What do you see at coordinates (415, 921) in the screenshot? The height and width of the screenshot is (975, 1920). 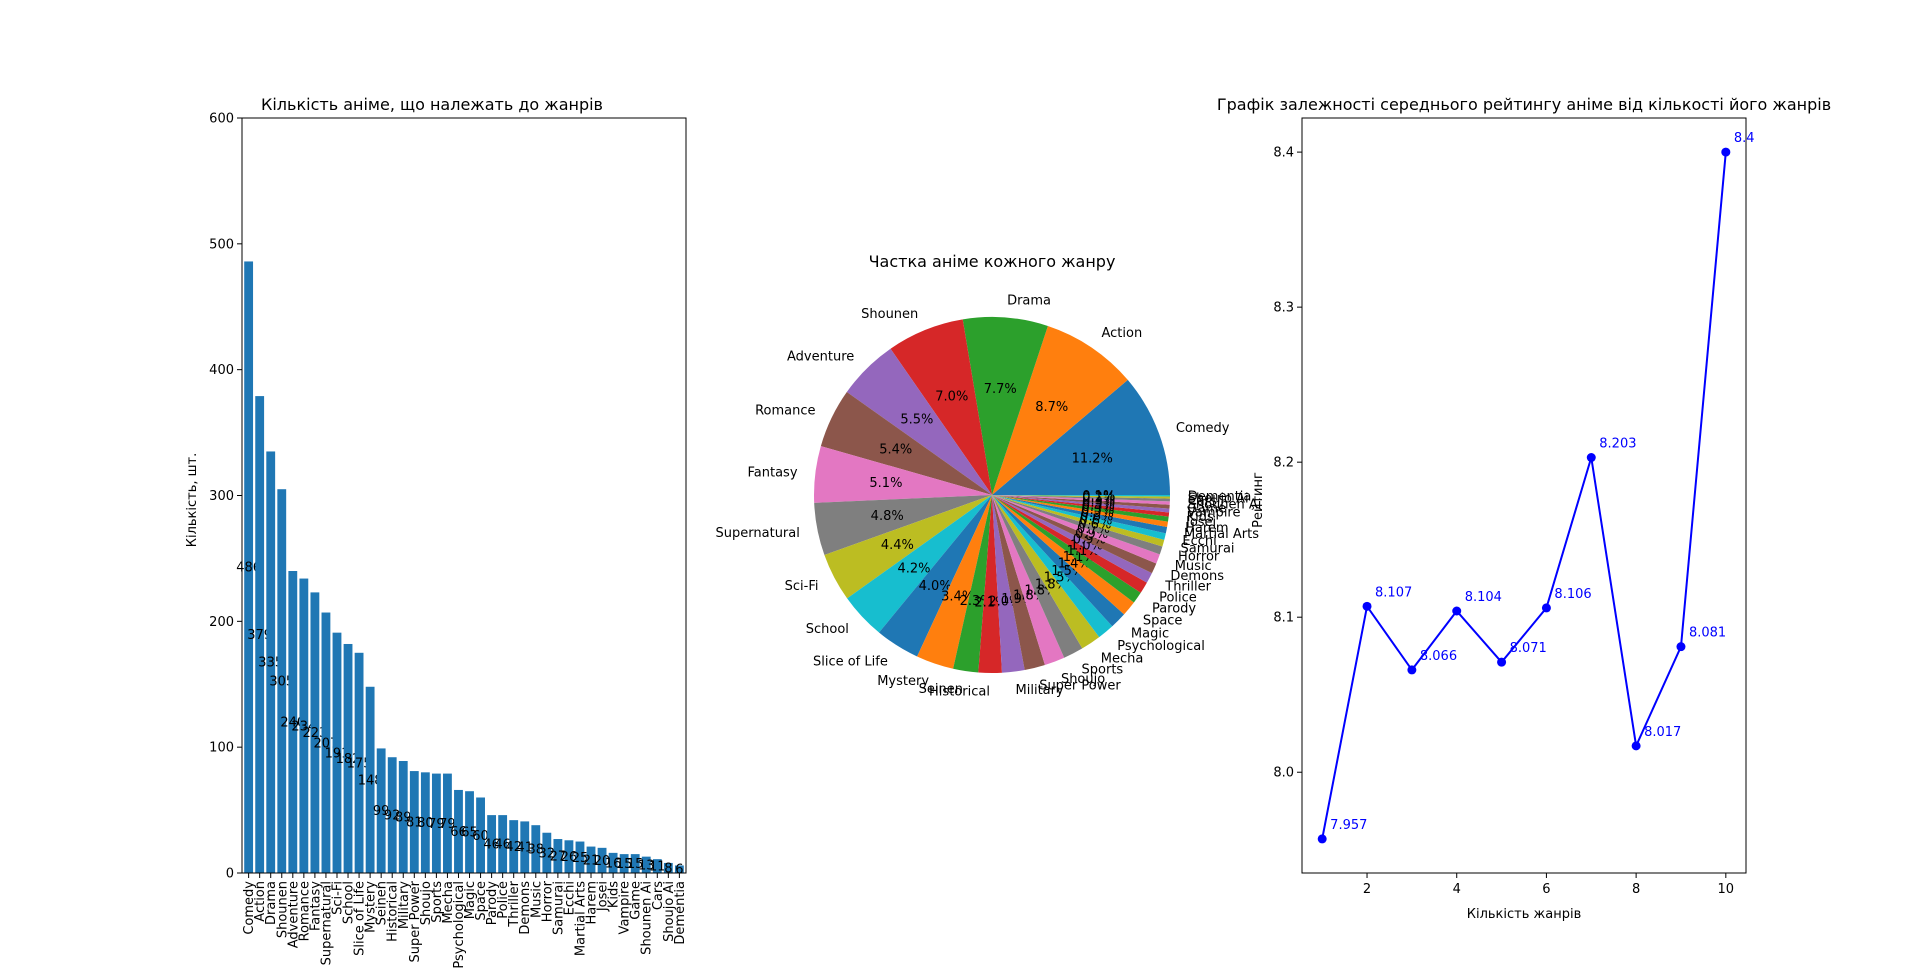 I see `bar-category-label: Super Power` at bounding box center [415, 921].